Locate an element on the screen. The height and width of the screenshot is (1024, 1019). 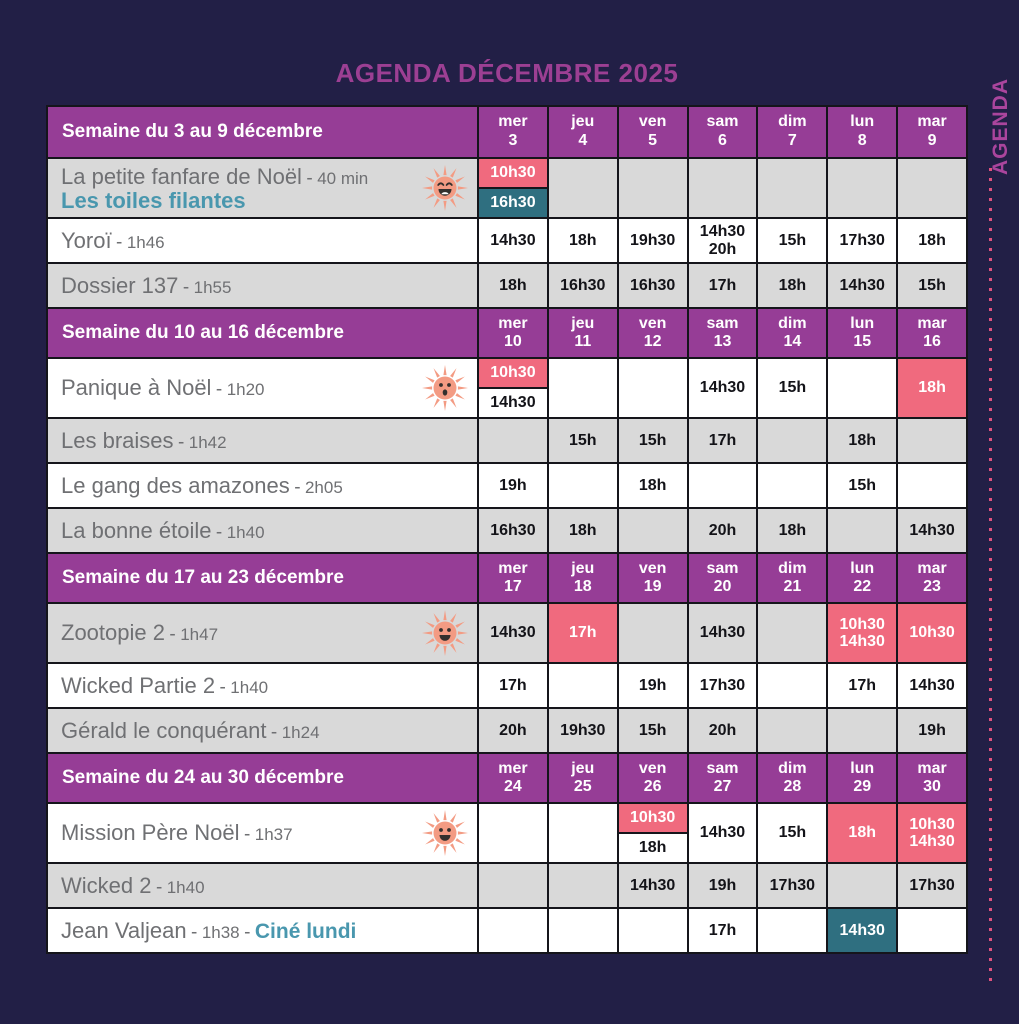
showtime-cell: 16h30 is located at coordinates (581, 286).